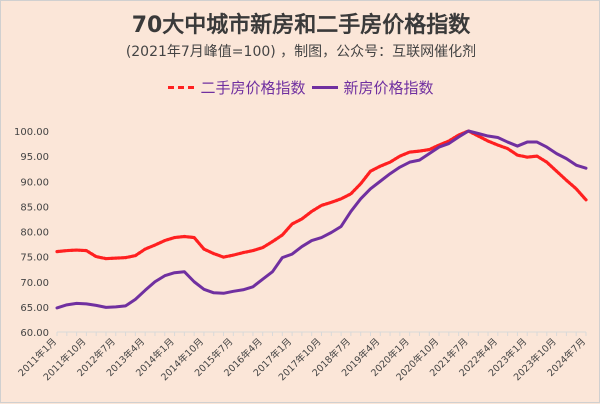 The image size is (600, 404). Describe the element at coordinates (31, 132) in the screenshot. I see `y-tick-label: 100.00` at that location.